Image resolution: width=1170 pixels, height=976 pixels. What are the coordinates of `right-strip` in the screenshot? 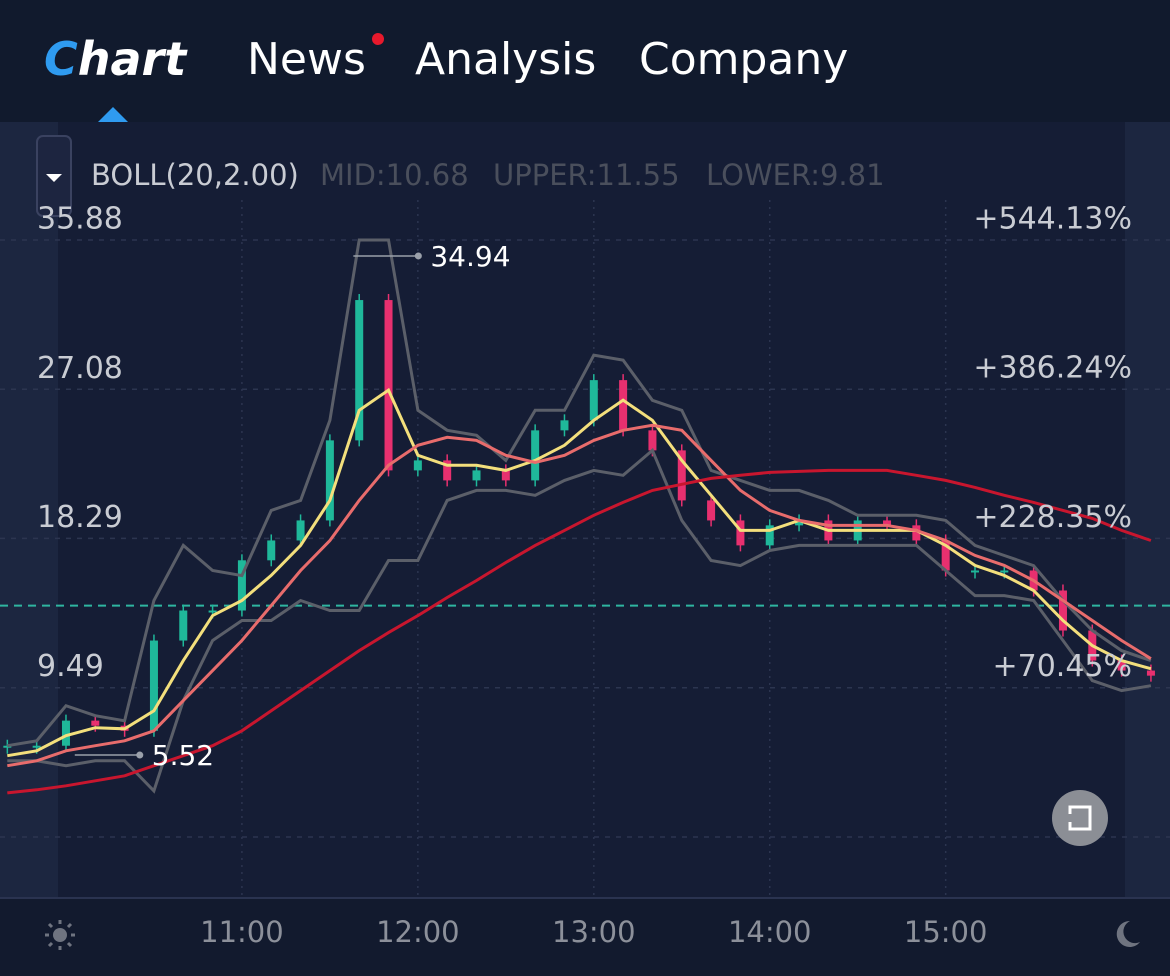 It's located at (1147, 510).